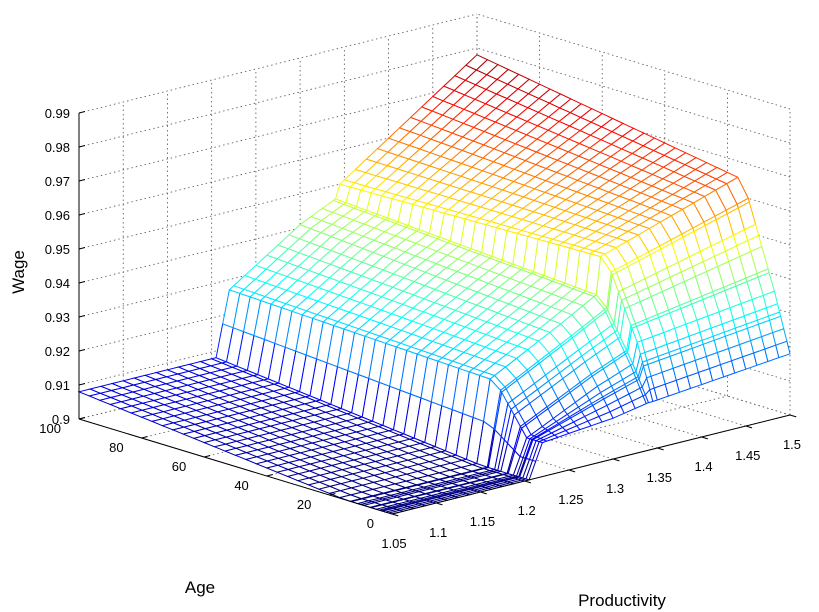 This screenshot has width=819, height=612. I want to click on z-tick-label: 0.9, so click(61, 419).